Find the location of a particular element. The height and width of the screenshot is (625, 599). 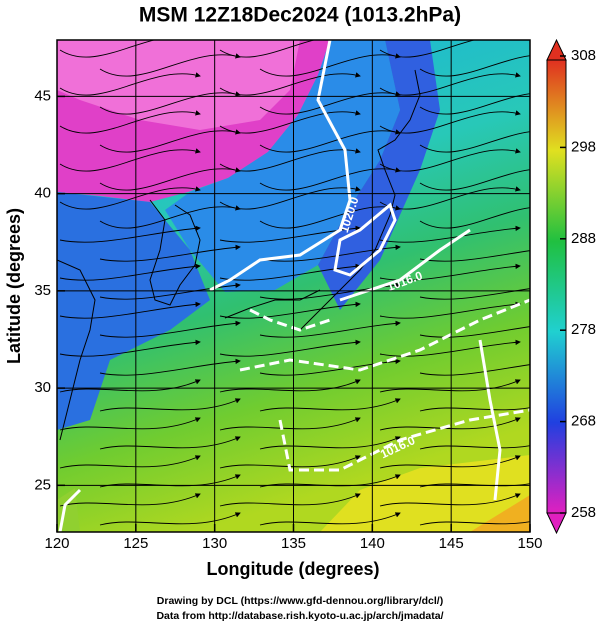

colorbar-tick-label: 308 is located at coordinates (583, 55).